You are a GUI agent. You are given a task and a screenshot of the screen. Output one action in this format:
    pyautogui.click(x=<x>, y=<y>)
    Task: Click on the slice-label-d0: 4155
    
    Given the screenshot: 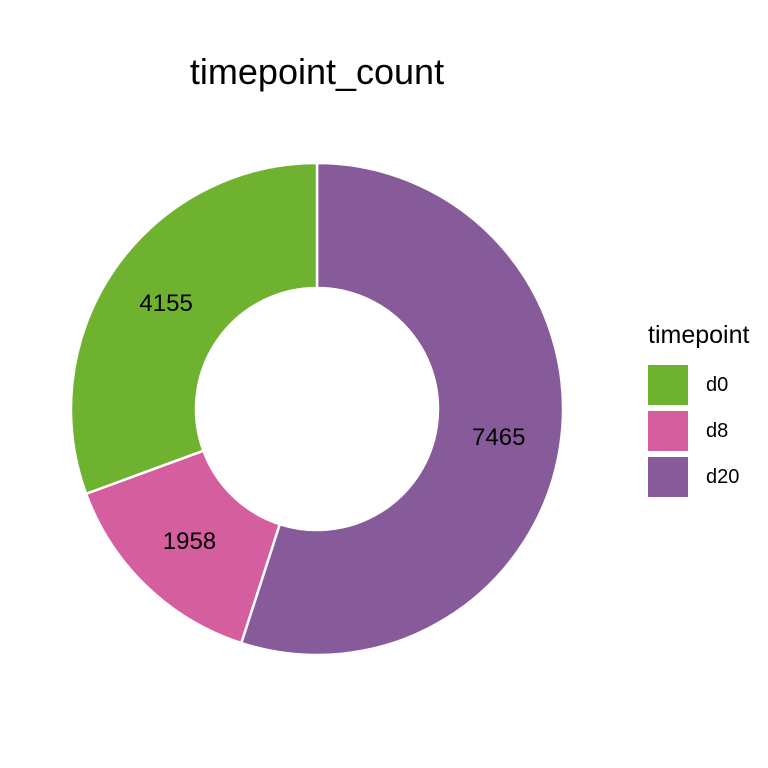 What is the action you would take?
    pyautogui.click(x=165, y=303)
    